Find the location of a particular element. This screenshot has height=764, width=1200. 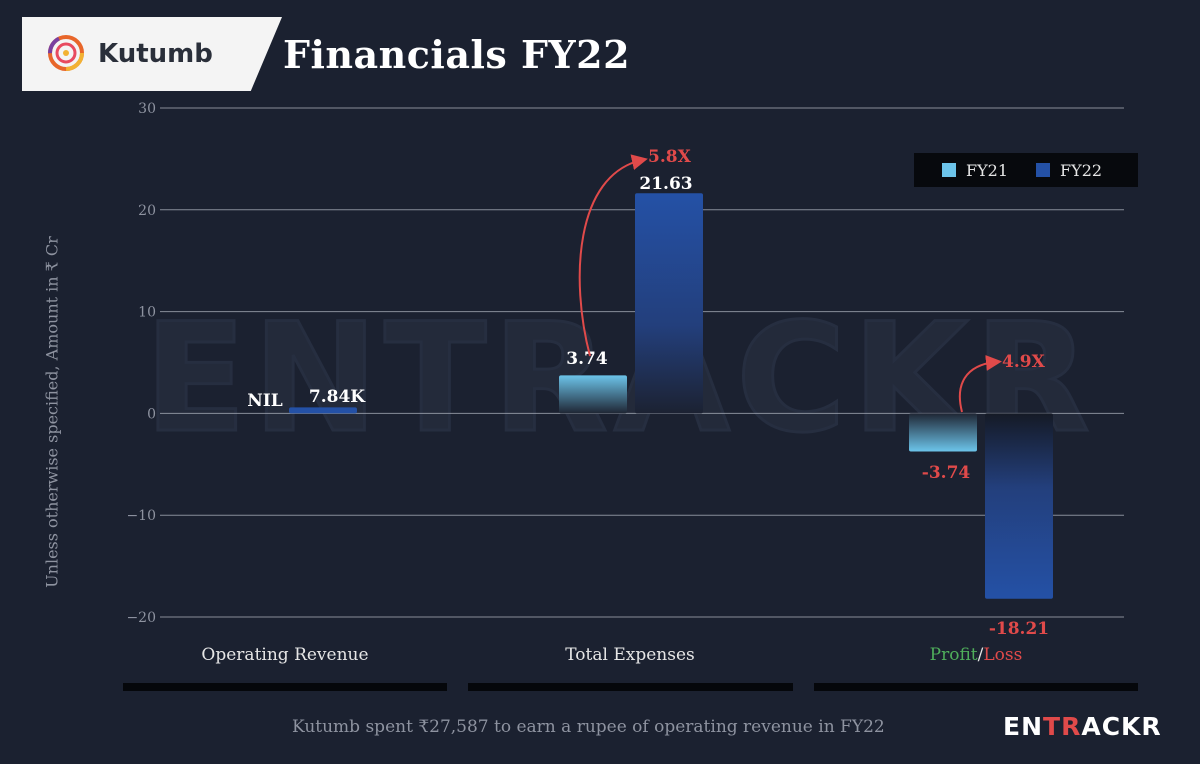

logo-part-1: EN is located at coordinates (1023, 726).